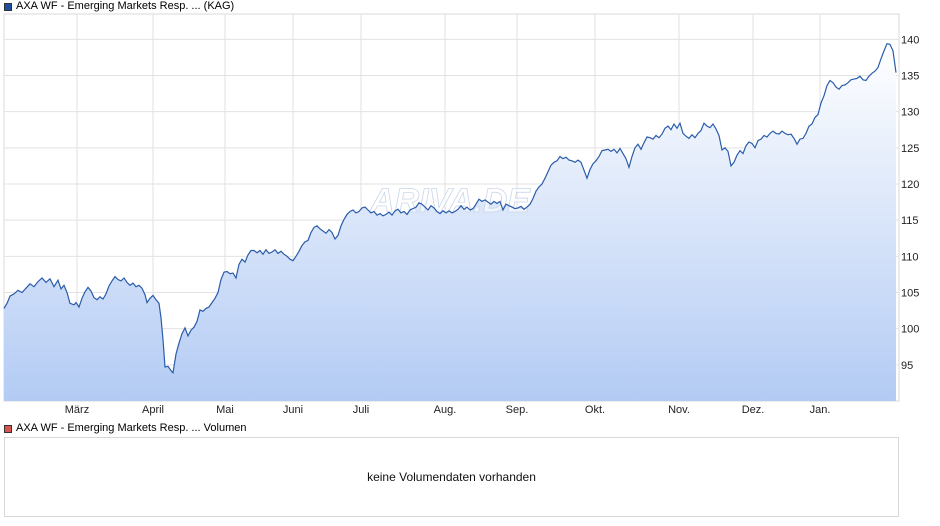  I want to click on y-tick-label: 95, so click(907, 366).